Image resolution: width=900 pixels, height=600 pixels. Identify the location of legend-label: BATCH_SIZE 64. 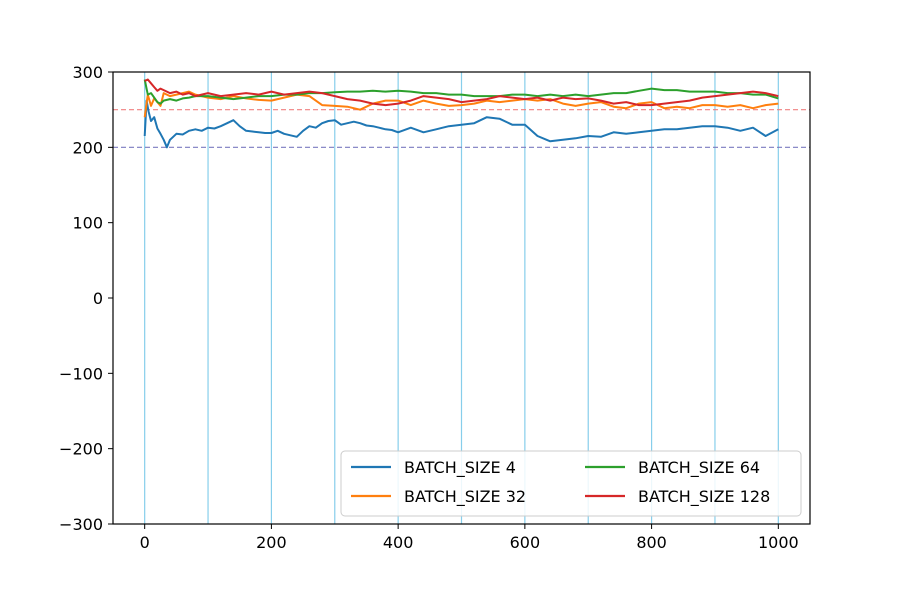
(699, 468).